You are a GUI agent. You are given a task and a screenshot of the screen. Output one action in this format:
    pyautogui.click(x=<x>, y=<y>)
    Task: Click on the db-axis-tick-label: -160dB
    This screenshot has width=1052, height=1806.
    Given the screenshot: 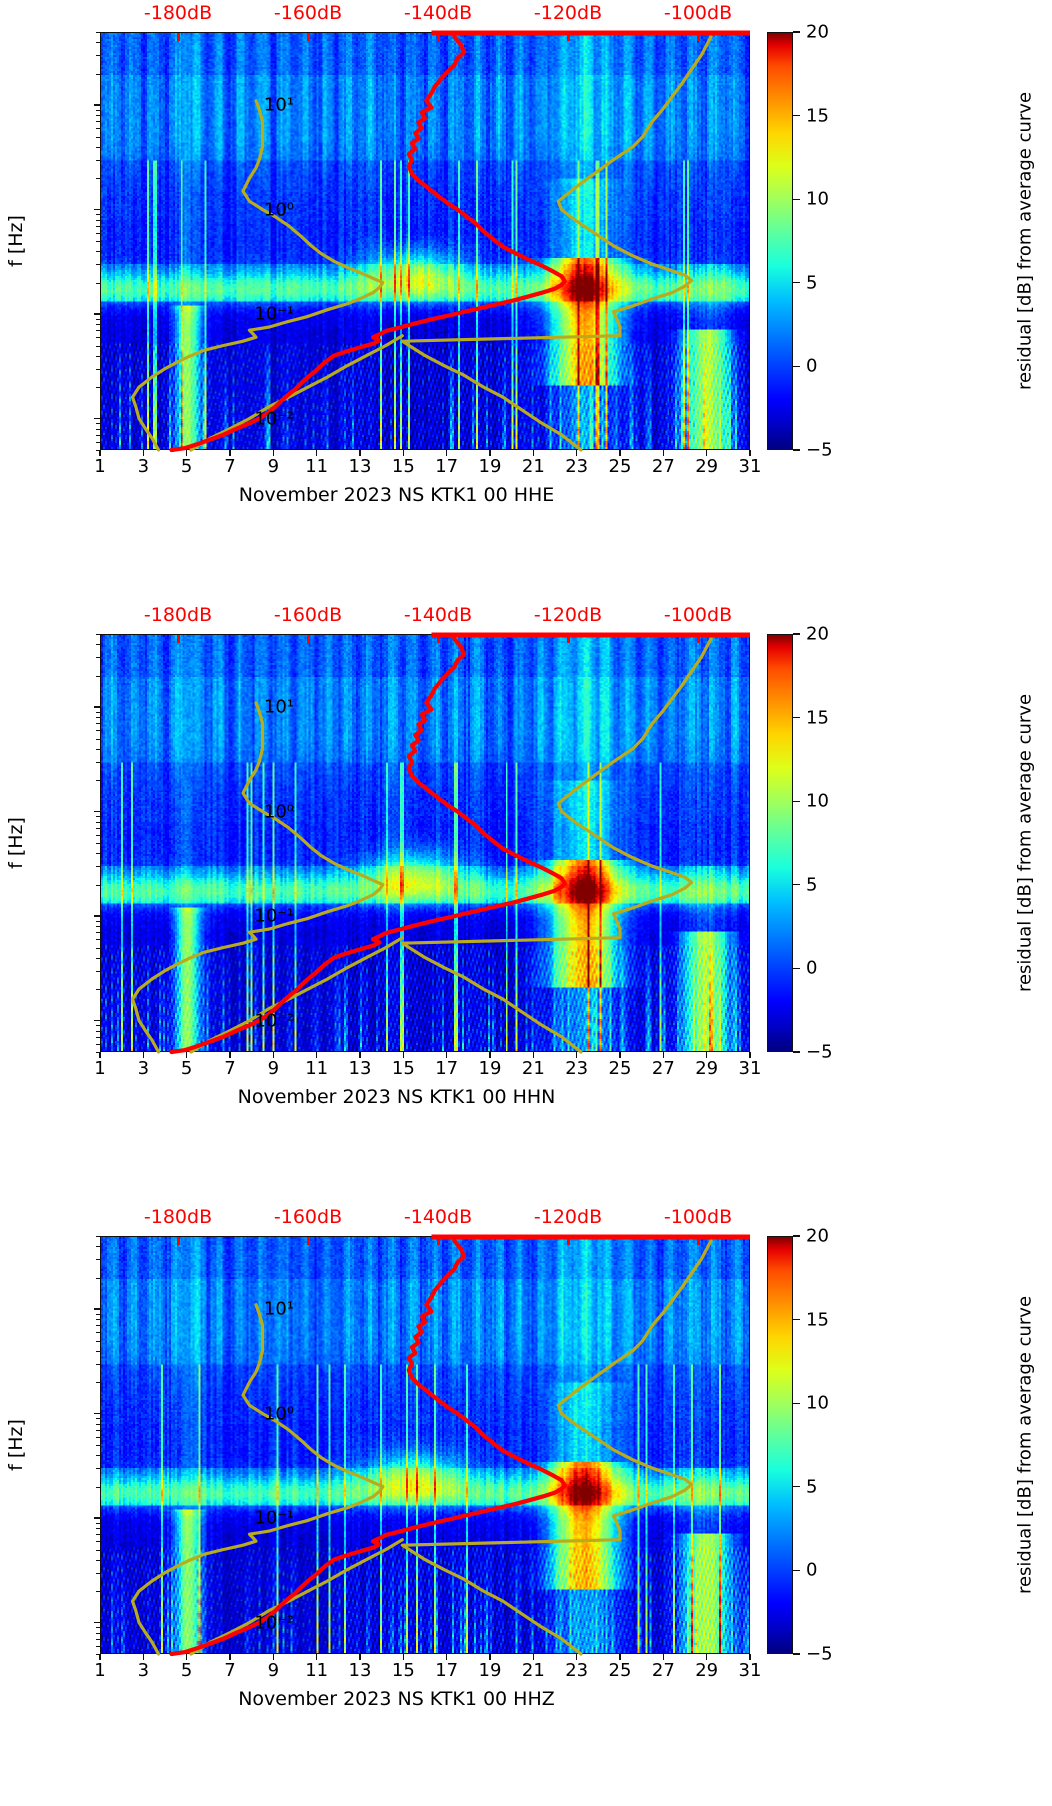 What is the action you would take?
    pyautogui.click(x=308, y=13)
    